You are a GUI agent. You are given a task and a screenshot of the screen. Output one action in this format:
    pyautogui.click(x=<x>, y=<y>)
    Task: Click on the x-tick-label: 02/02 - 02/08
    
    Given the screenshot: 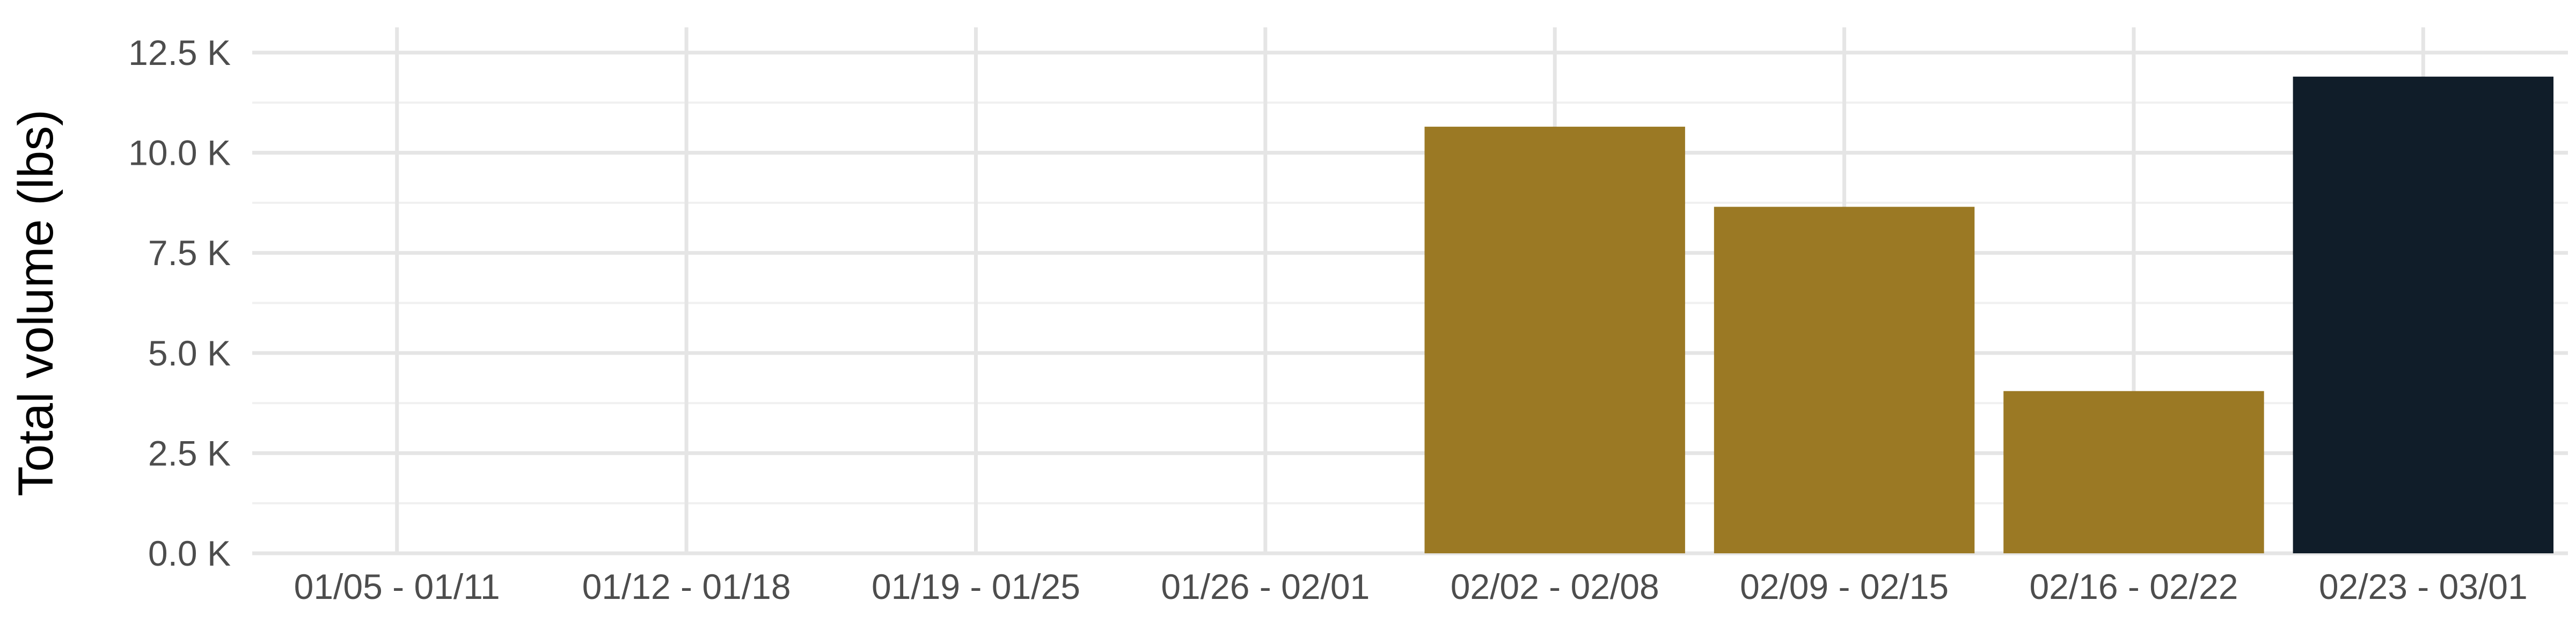 What is the action you would take?
    pyautogui.click(x=1555, y=586)
    